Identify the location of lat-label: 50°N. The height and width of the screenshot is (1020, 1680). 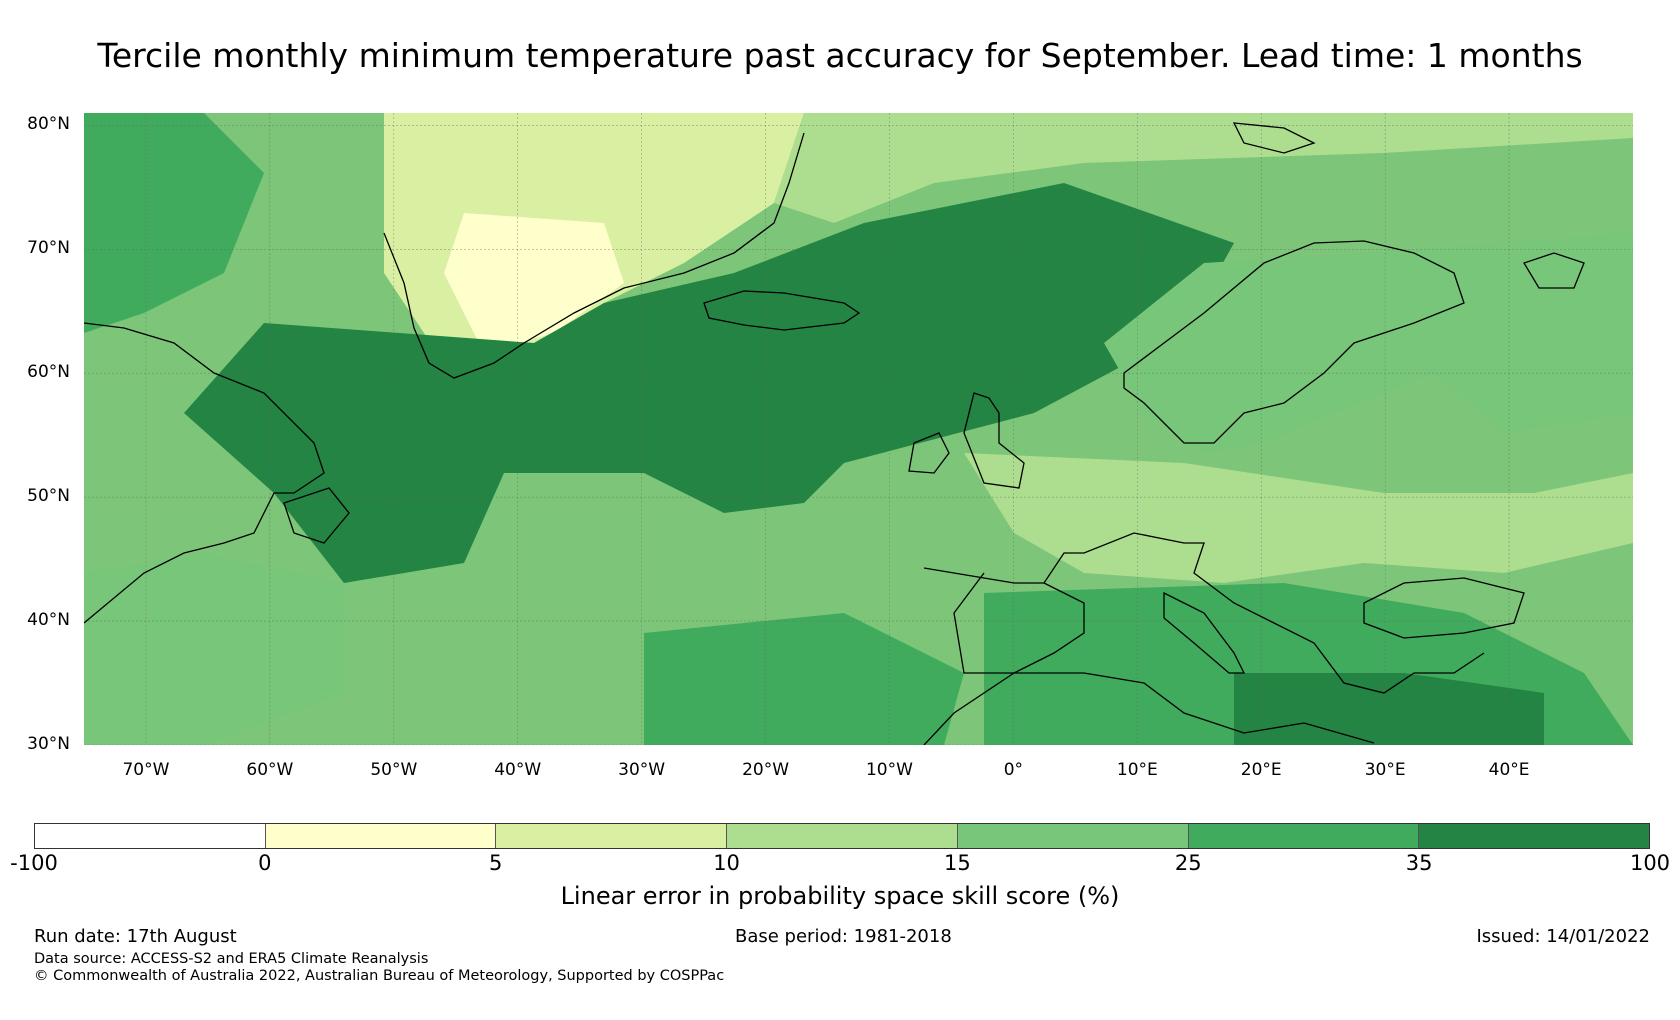
(48, 496).